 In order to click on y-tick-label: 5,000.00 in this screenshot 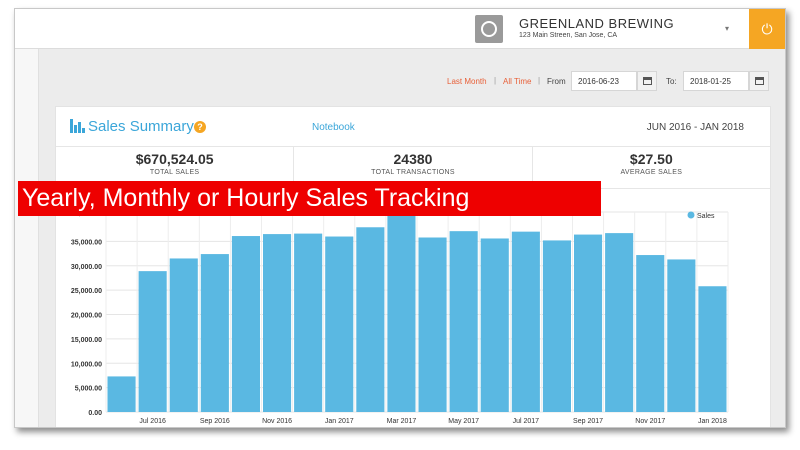, I will do `click(88, 389)`.